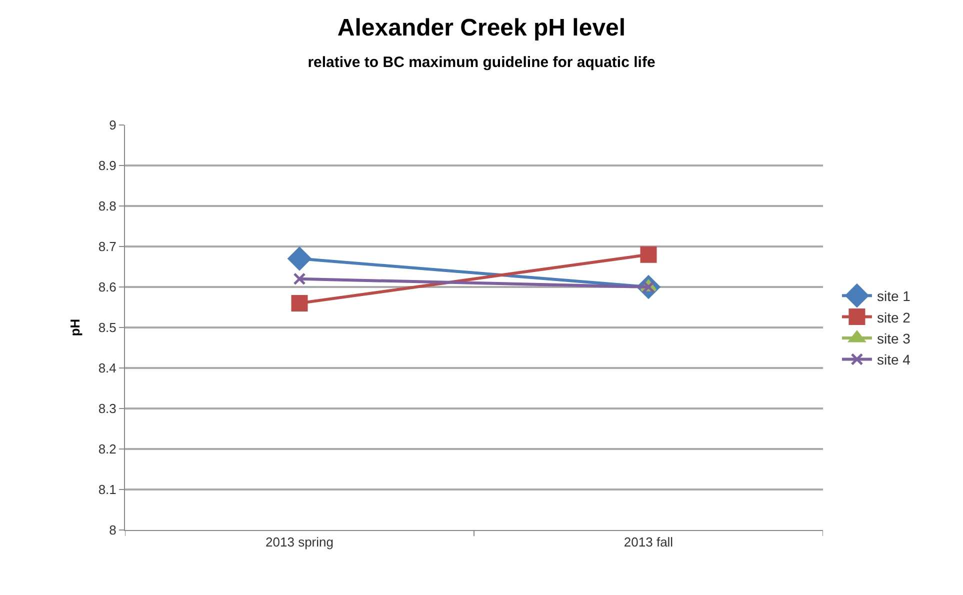 The height and width of the screenshot is (595, 963). What do you see at coordinates (649, 542) in the screenshot?
I see `x-tick-label: 2013 fall` at bounding box center [649, 542].